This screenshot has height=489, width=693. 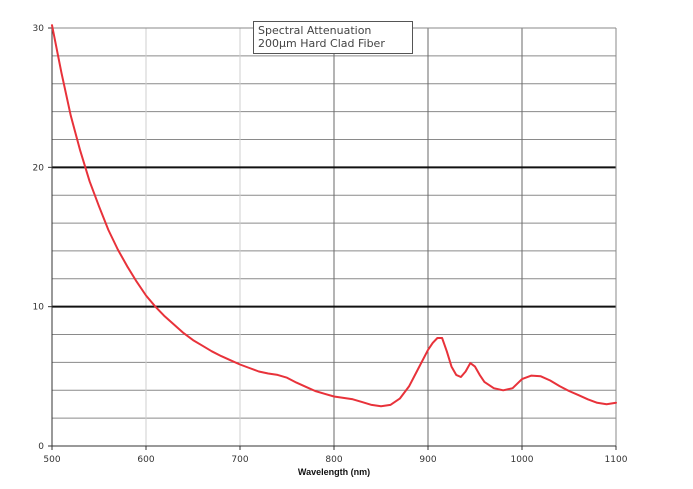 What do you see at coordinates (51, 460) in the screenshot?
I see `x-tick-label: 500` at bounding box center [51, 460].